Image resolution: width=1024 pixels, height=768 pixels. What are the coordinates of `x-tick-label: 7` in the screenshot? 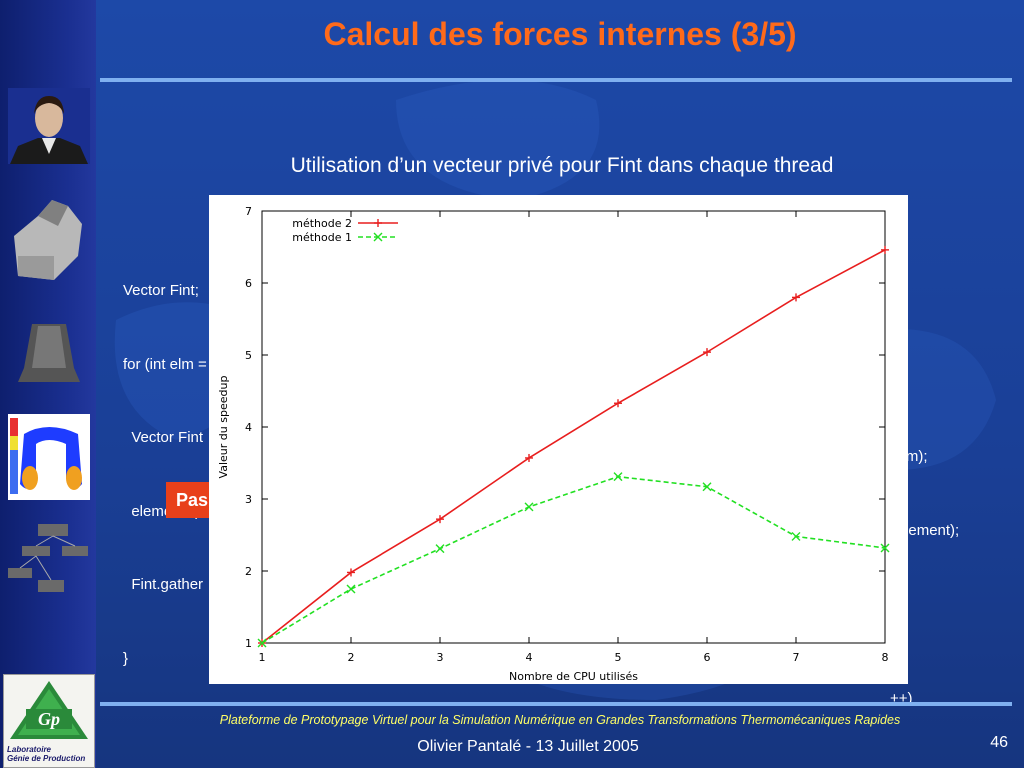 It's located at (796, 657).